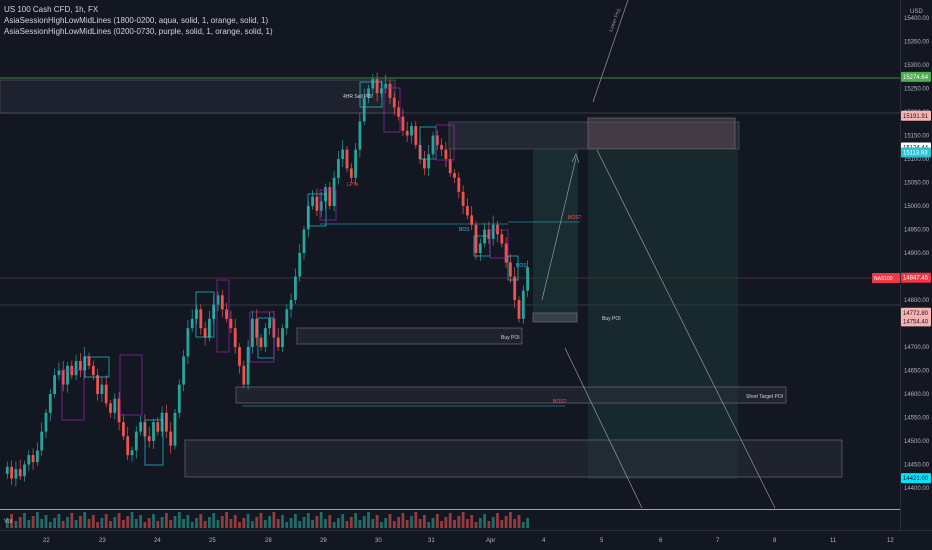 This screenshot has width=932, height=550. I want to click on price-badge-label: 15274.64, so click(916, 78).